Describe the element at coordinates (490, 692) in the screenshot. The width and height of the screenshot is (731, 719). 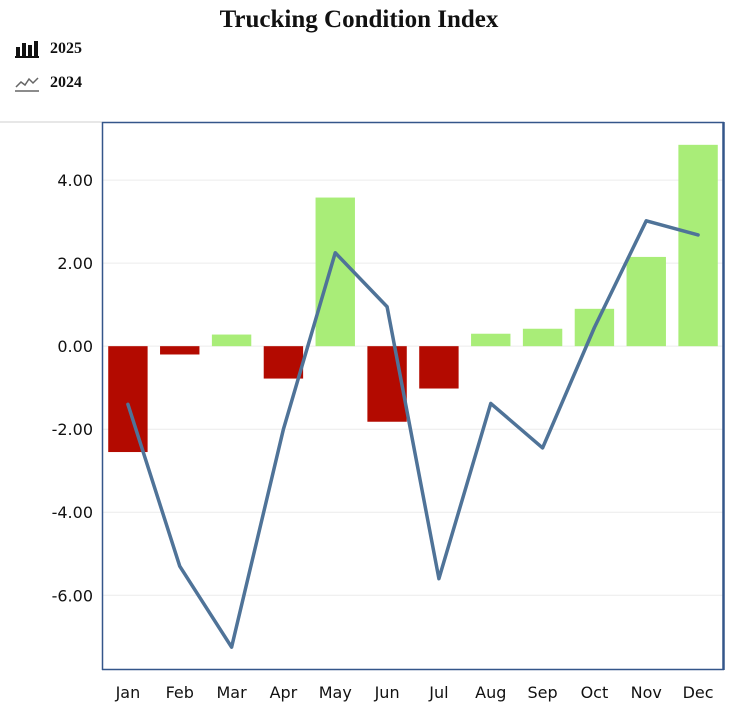
I see `x-tick-label: Aug` at that location.